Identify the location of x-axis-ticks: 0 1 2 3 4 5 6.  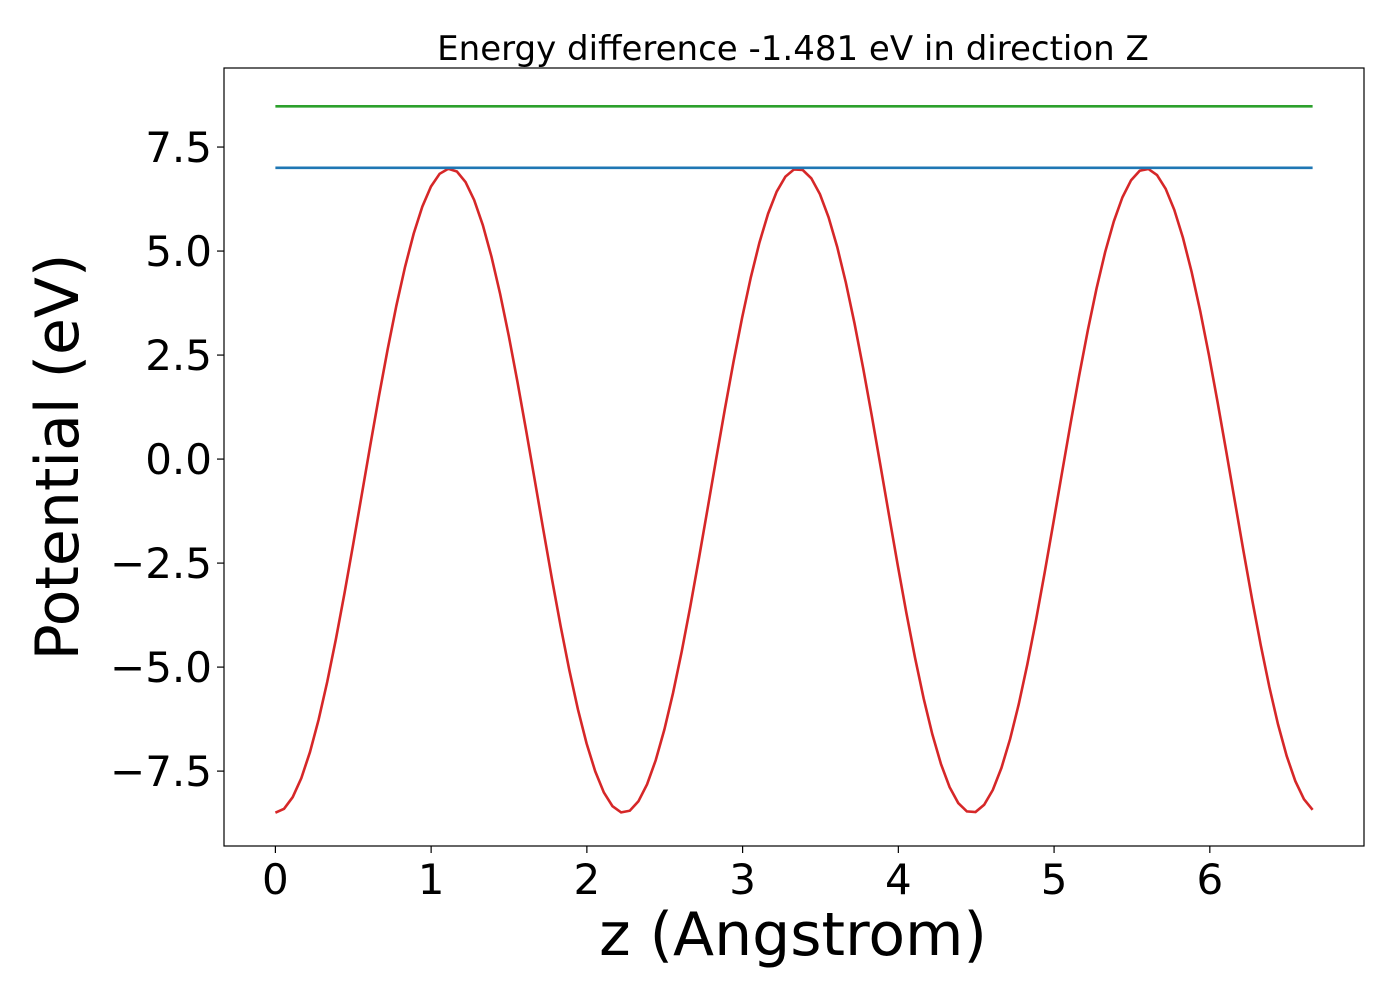
(742, 875).